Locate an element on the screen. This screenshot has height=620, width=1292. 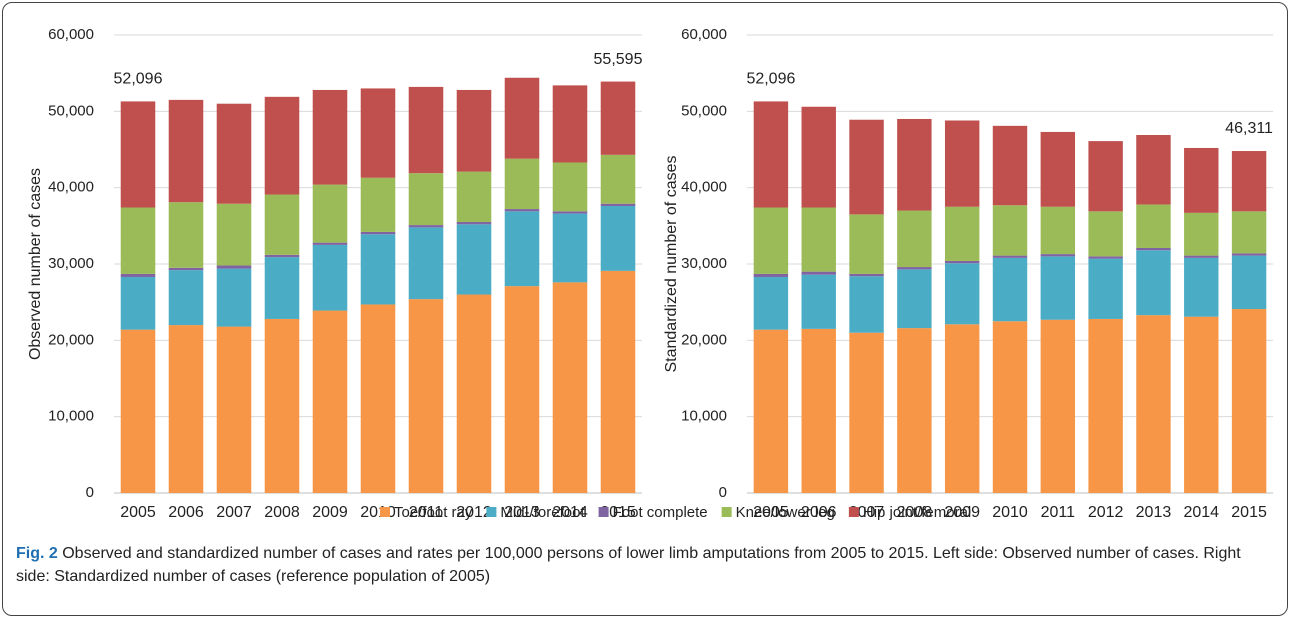
legend-label: Foot complete is located at coordinates (660, 512).